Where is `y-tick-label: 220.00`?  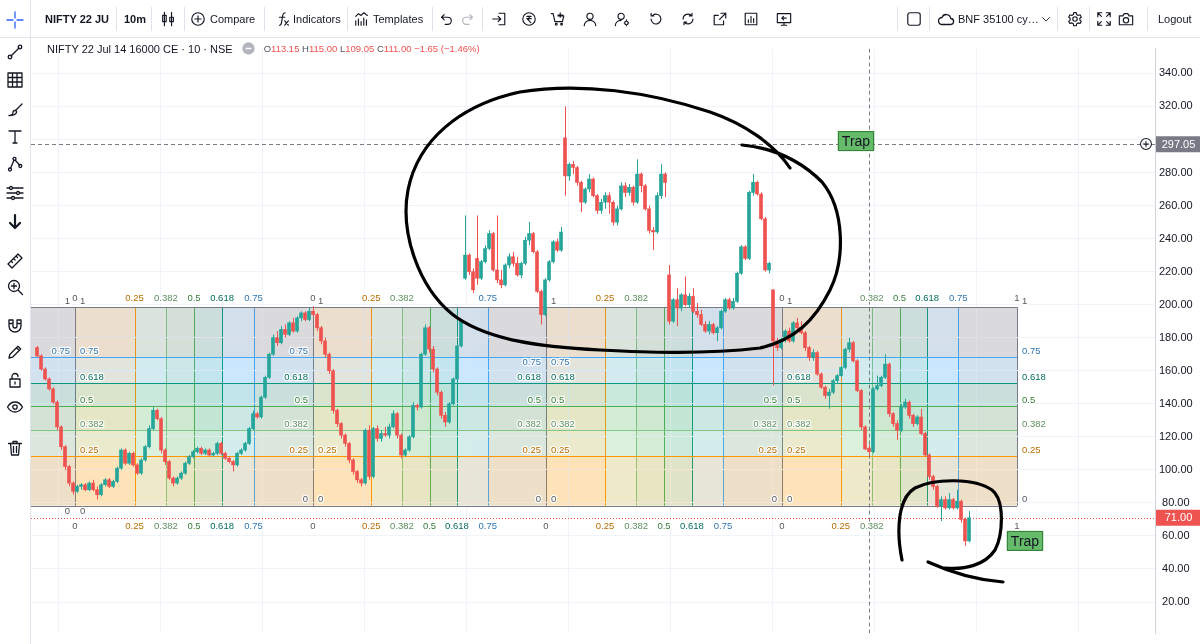 y-tick-label: 220.00 is located at coordinates (1175, 270).